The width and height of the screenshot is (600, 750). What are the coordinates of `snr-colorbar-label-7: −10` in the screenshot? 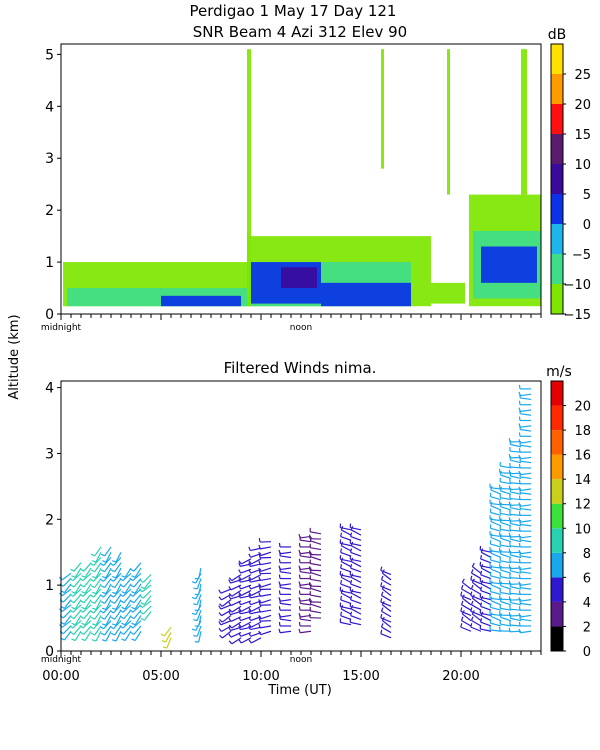 It's located at (577, 285).